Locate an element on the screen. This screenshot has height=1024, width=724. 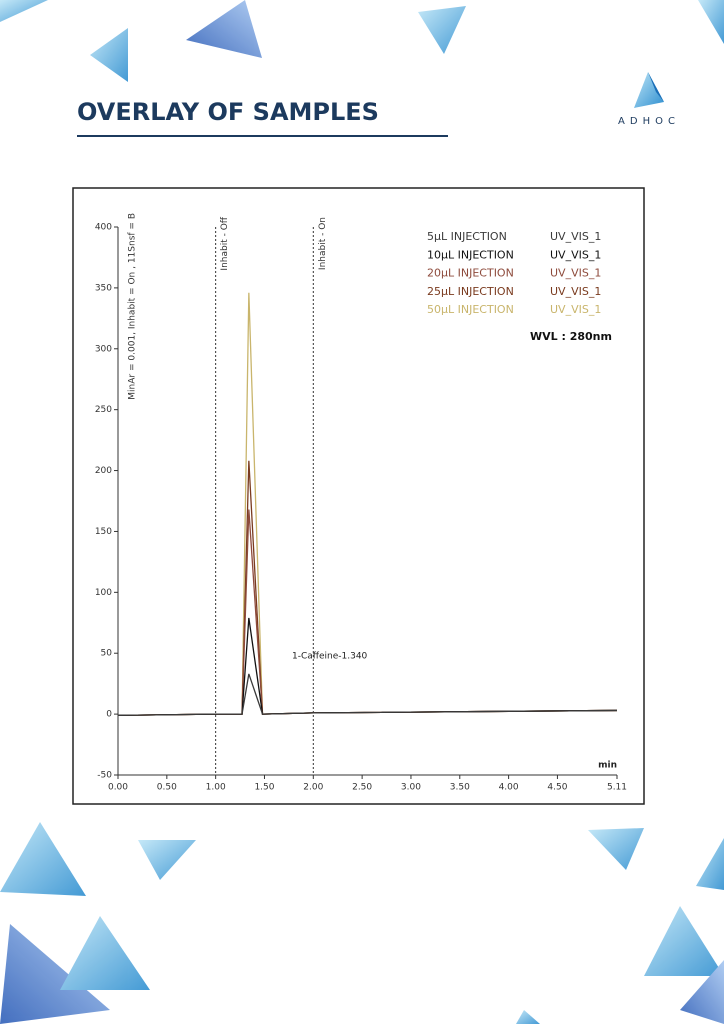
legend-name: 50µL INJECTION is located at coordinates (470, 309).